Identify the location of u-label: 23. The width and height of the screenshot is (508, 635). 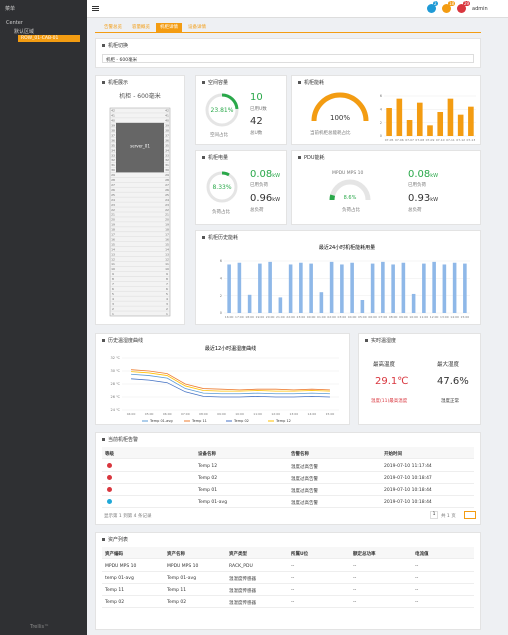
(113, 205).